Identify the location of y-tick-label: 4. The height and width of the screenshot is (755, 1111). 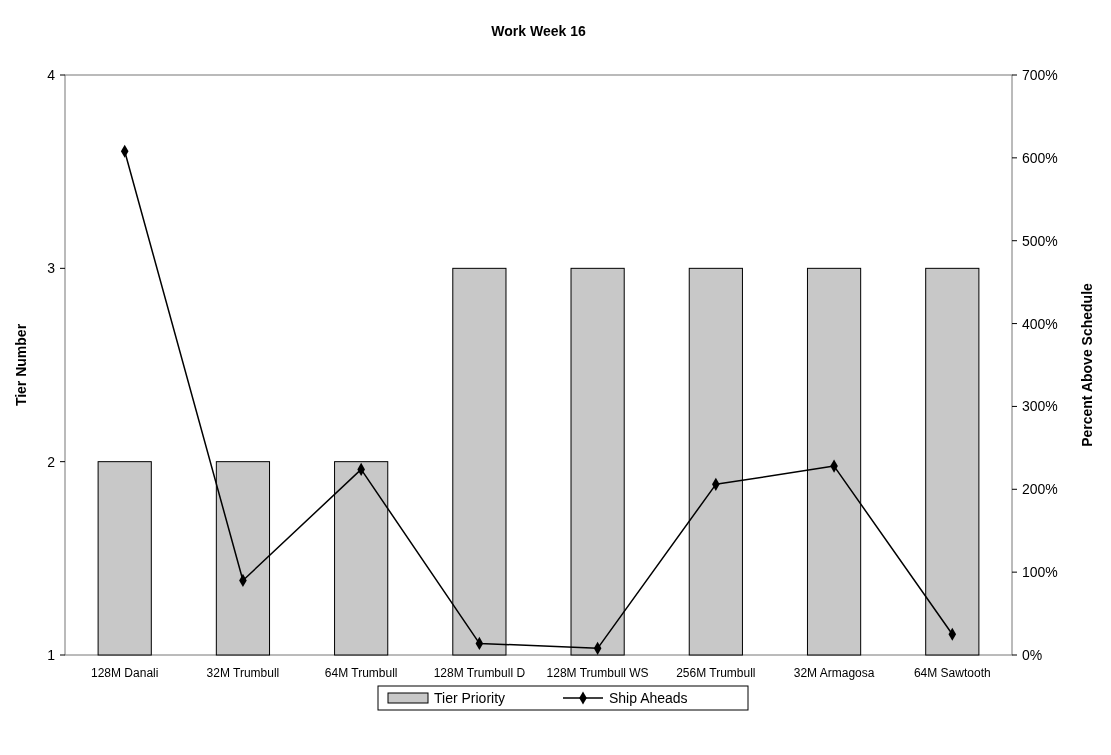
(51, 75).